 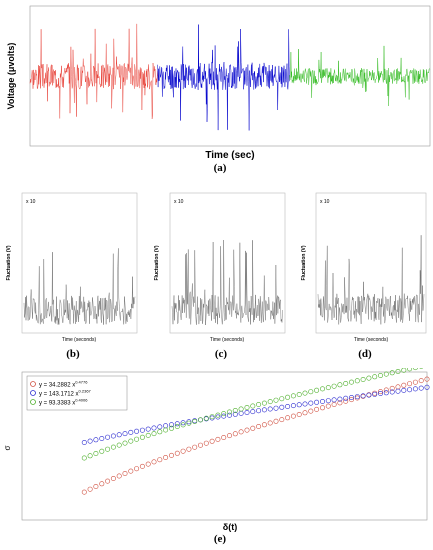 I want to click on chart-a-ylabel: Voltage (μvolts), so click(x=11, y=76).